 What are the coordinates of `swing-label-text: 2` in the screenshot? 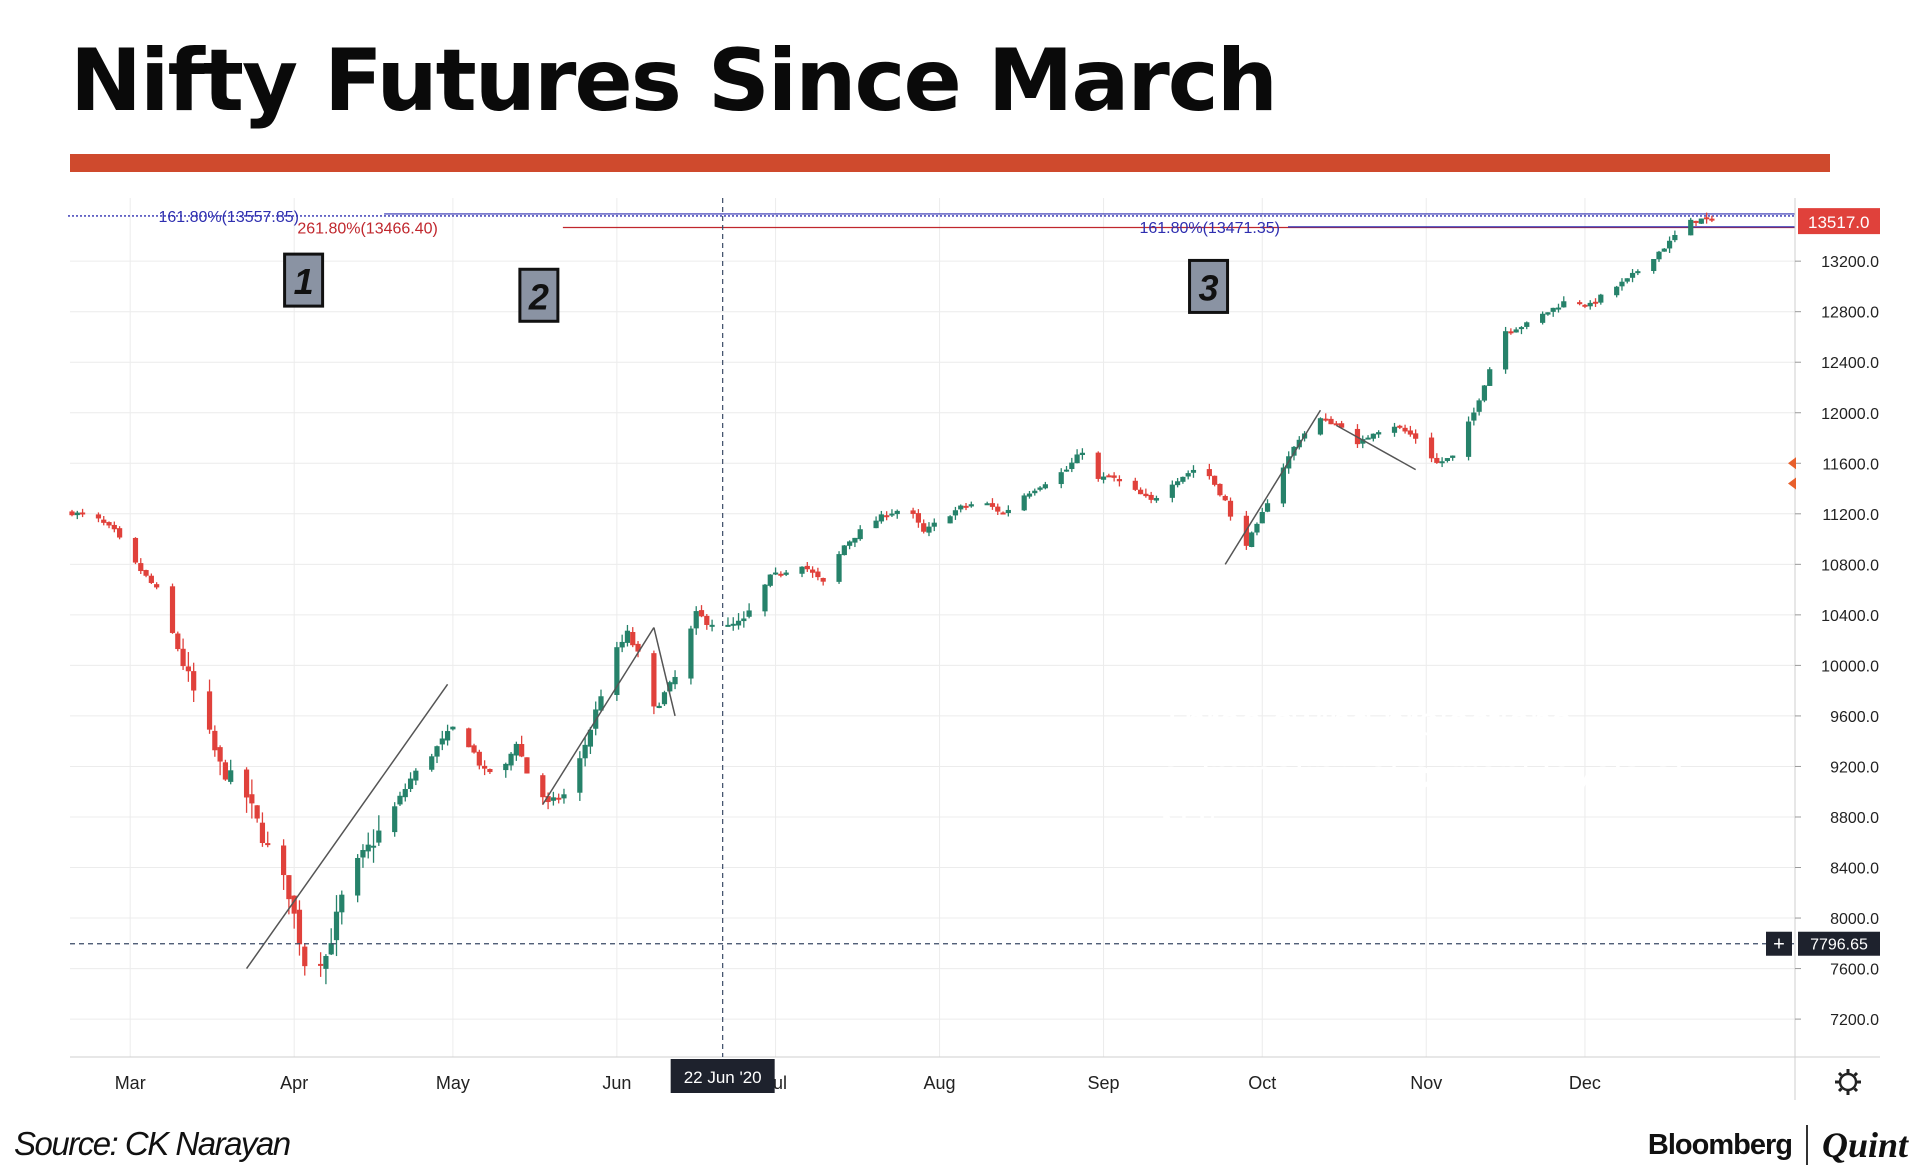 It's located at (538, 296).